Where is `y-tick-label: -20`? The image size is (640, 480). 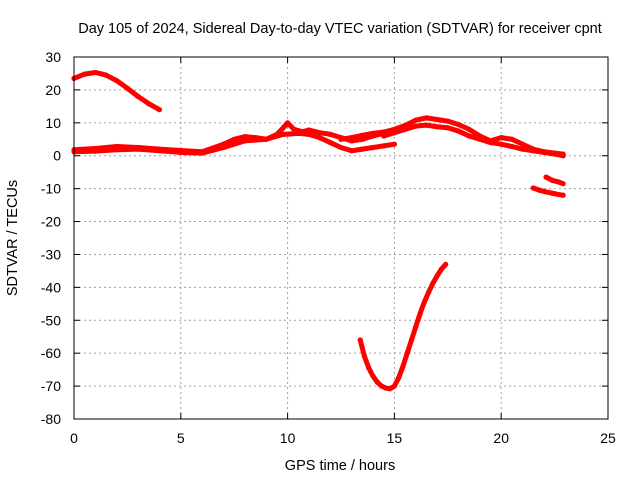
y-tick-label: -20 is located at coordinates (51, 222).